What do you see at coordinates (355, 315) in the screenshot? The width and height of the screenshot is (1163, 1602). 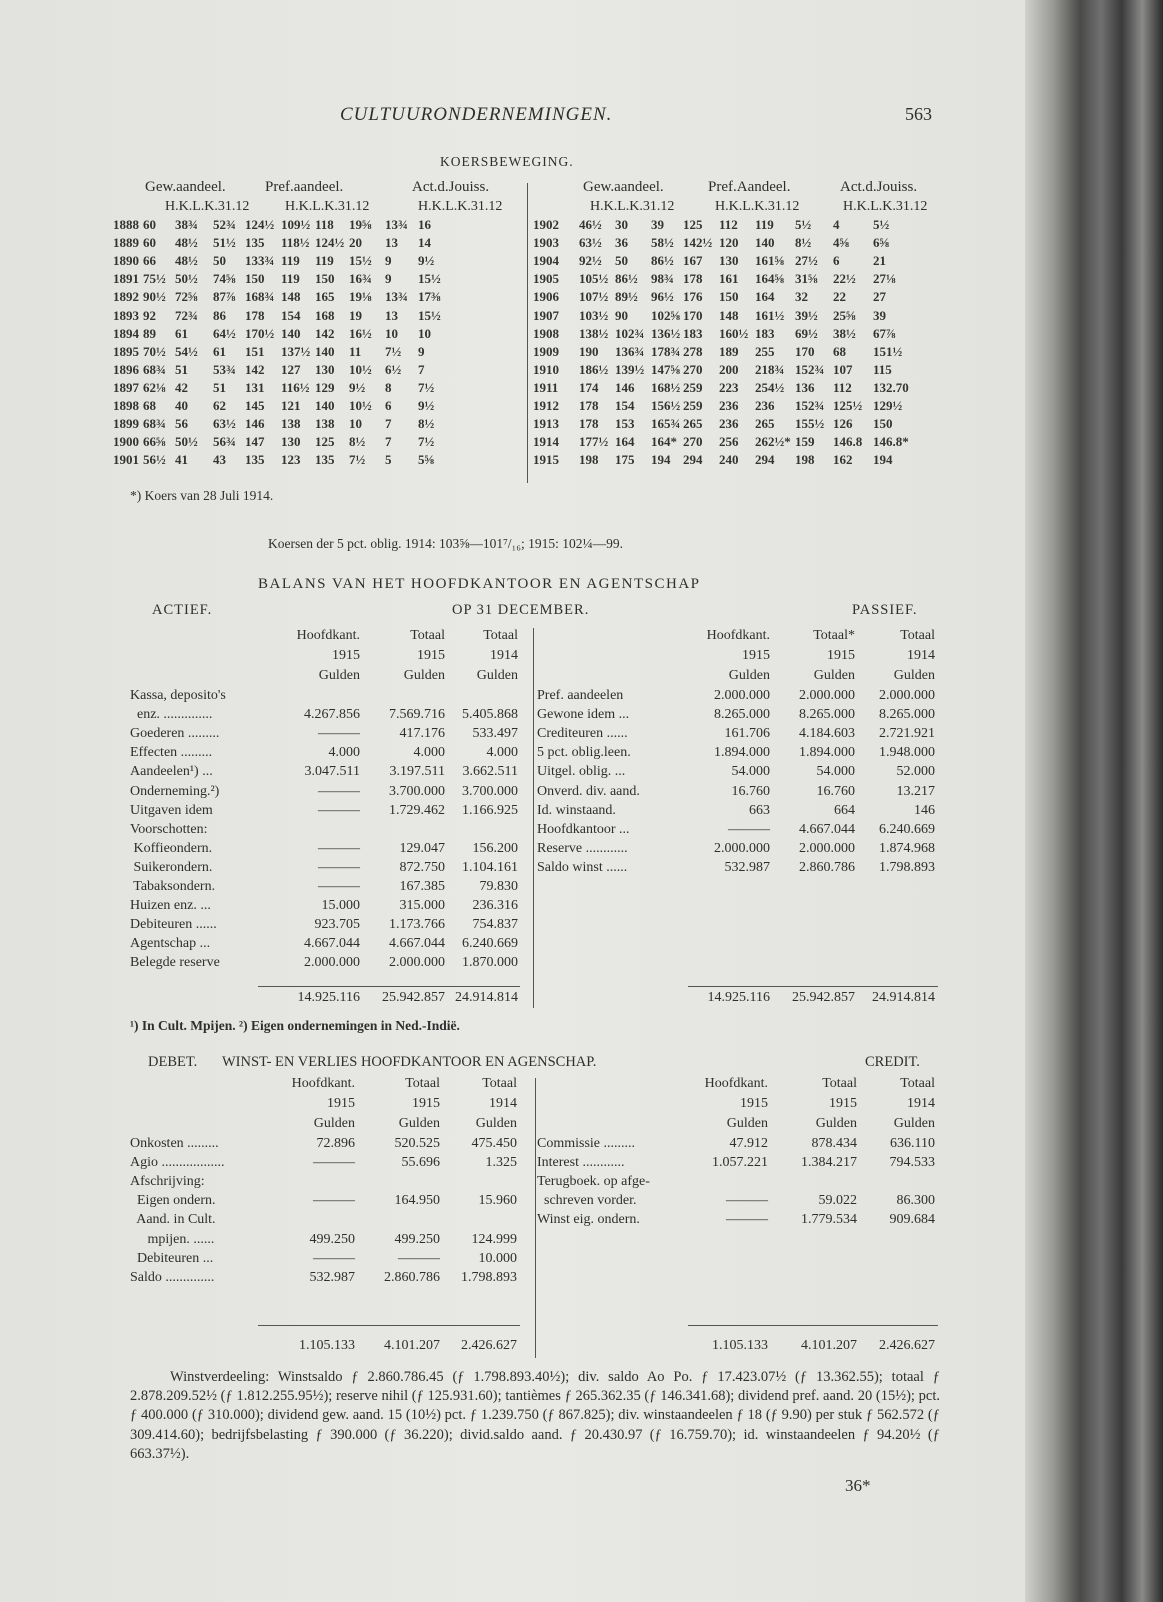 I see `price-cell: 19` at bounding box center [355, 315].